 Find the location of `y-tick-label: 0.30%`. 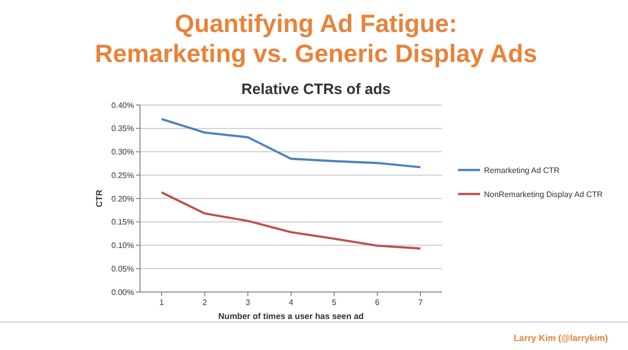

y-tick-label: 0.30% is located at coordinates (122, 152).